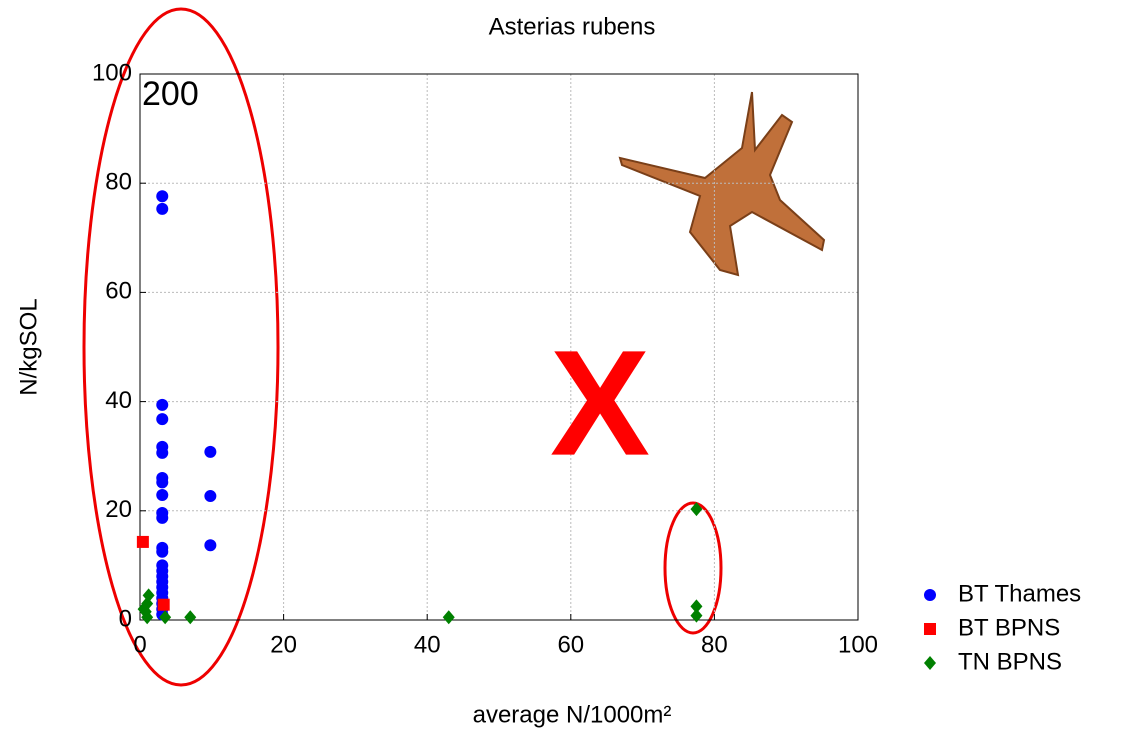 The image size is (1136, 734). I want to click on y-axis-label: N/kgSOL, so click(28, 346).